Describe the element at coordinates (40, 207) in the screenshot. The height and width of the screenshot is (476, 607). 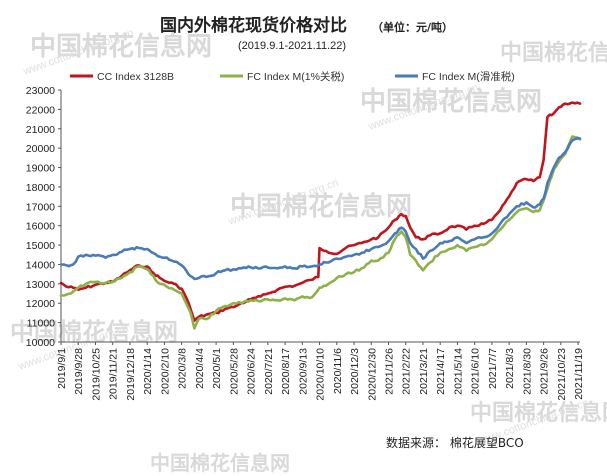
I see `y-tick-label: 17000` at that location.